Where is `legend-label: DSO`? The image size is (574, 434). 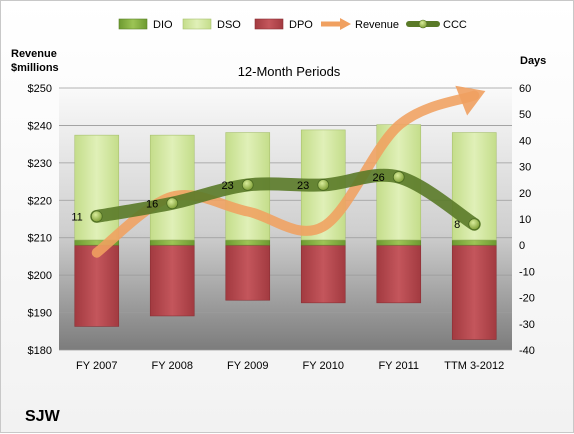 legend-label: DSO is located at coordinates (229, 25).